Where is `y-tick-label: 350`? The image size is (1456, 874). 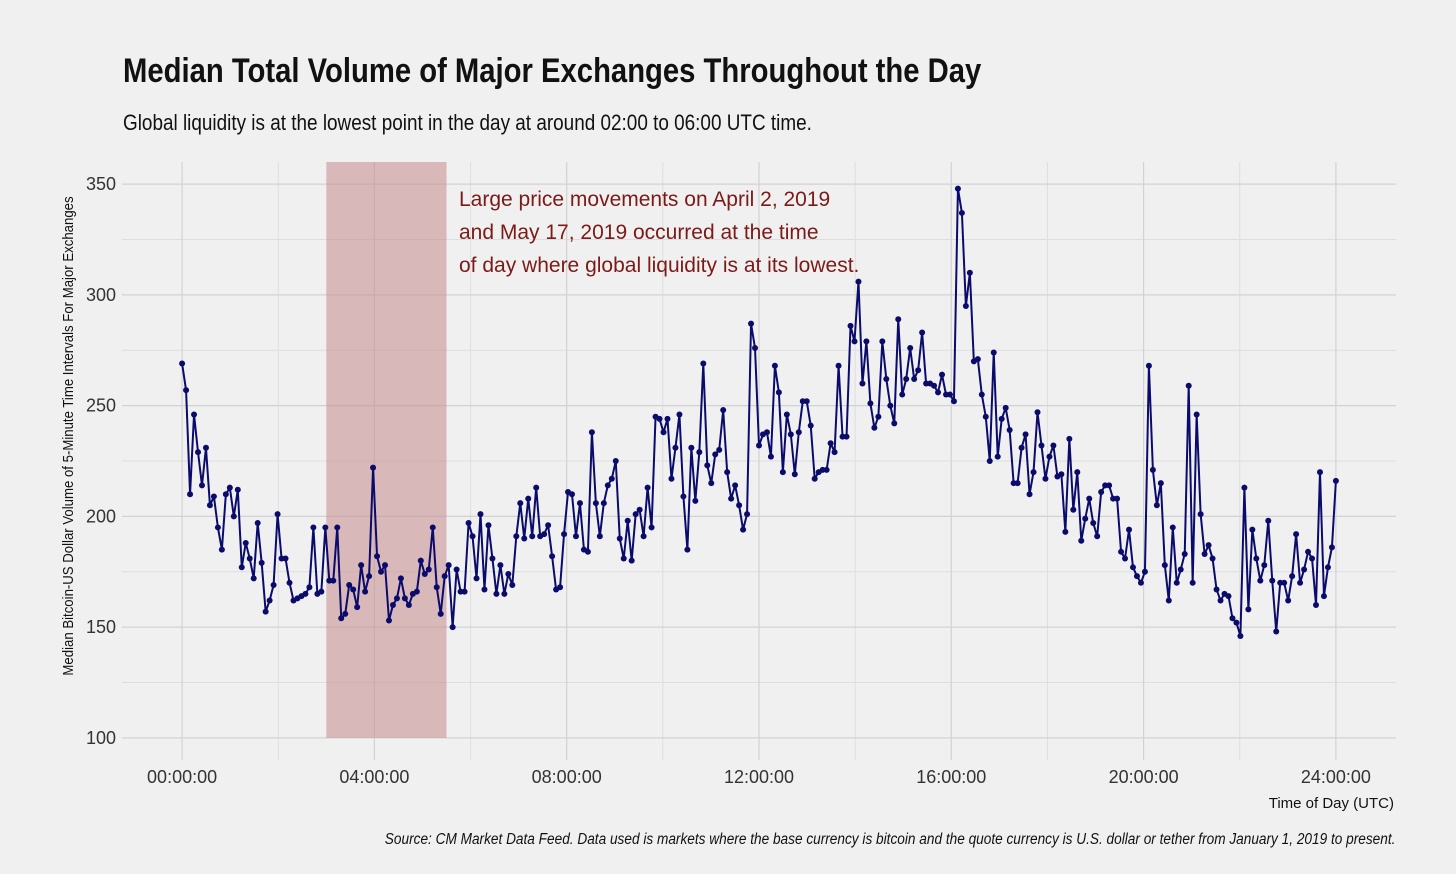
y-tick-label: 350 is located at coordinates (101, 184).